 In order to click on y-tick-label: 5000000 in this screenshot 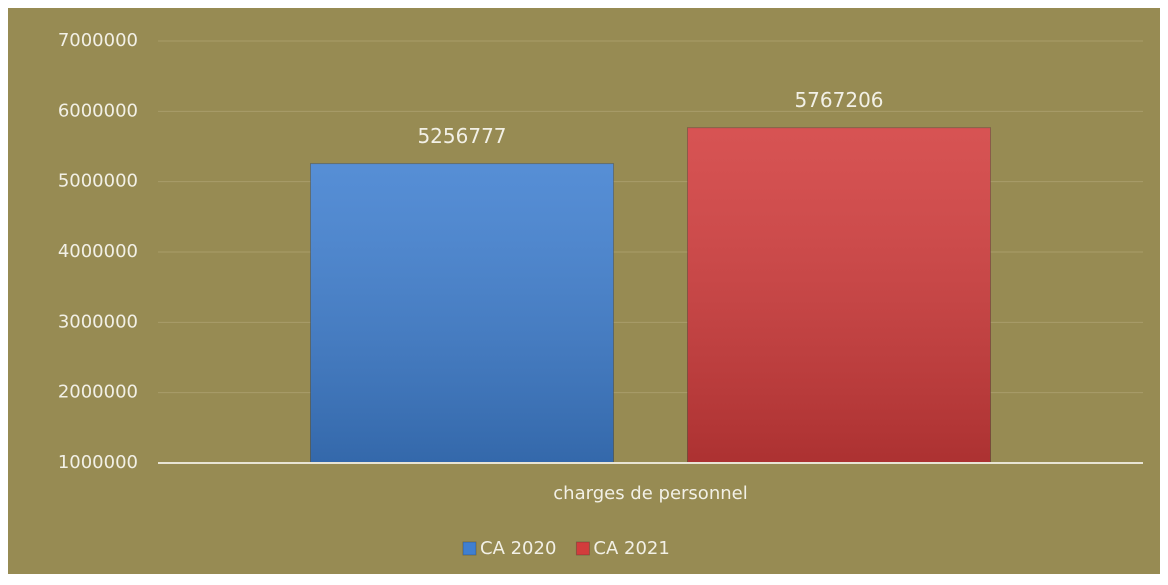, I will do `click(98, 181)`.